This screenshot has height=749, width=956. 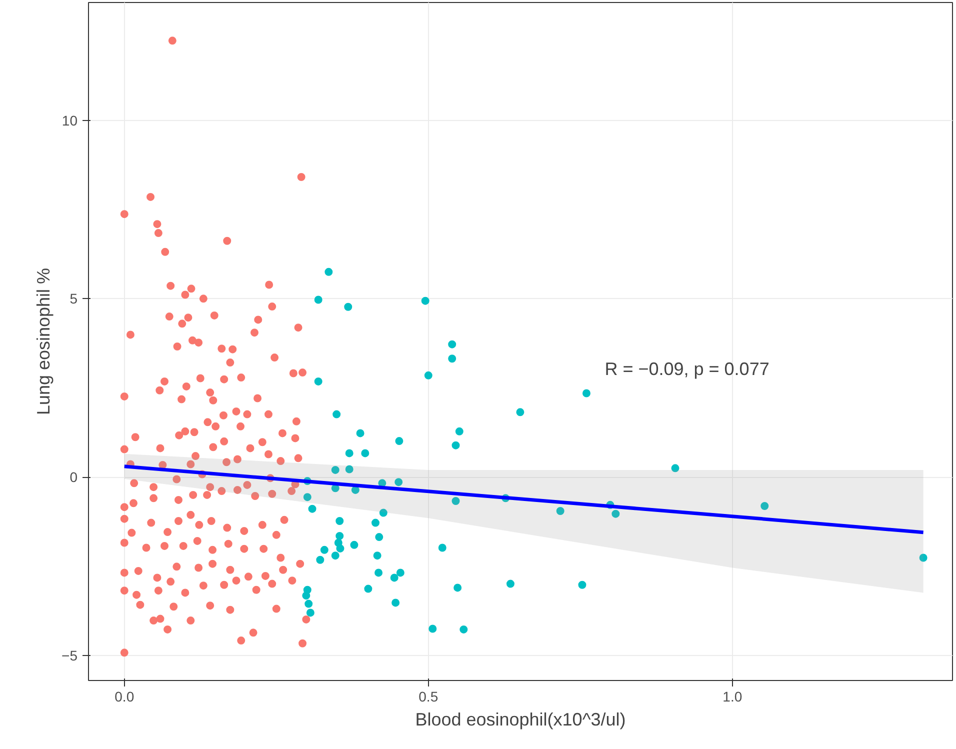 I want to click on y-axis-title: Lung eosinophil %, so click(x=44, y=342).